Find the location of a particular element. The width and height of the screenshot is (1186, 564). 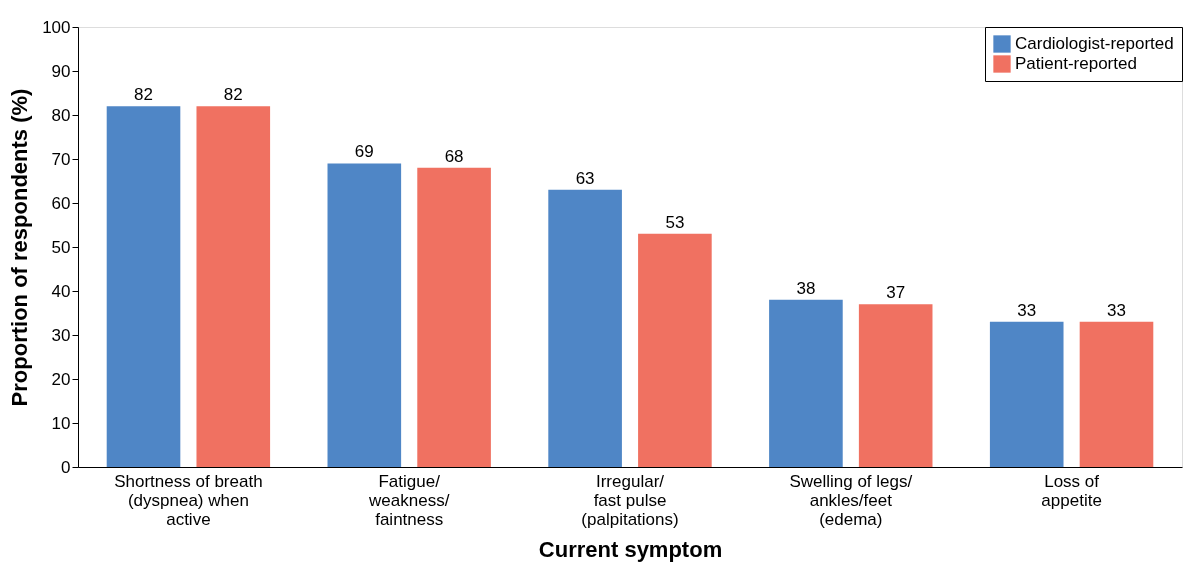

y-axis-title: Proportion of respondents (%) is located at coordinates (20, 247).